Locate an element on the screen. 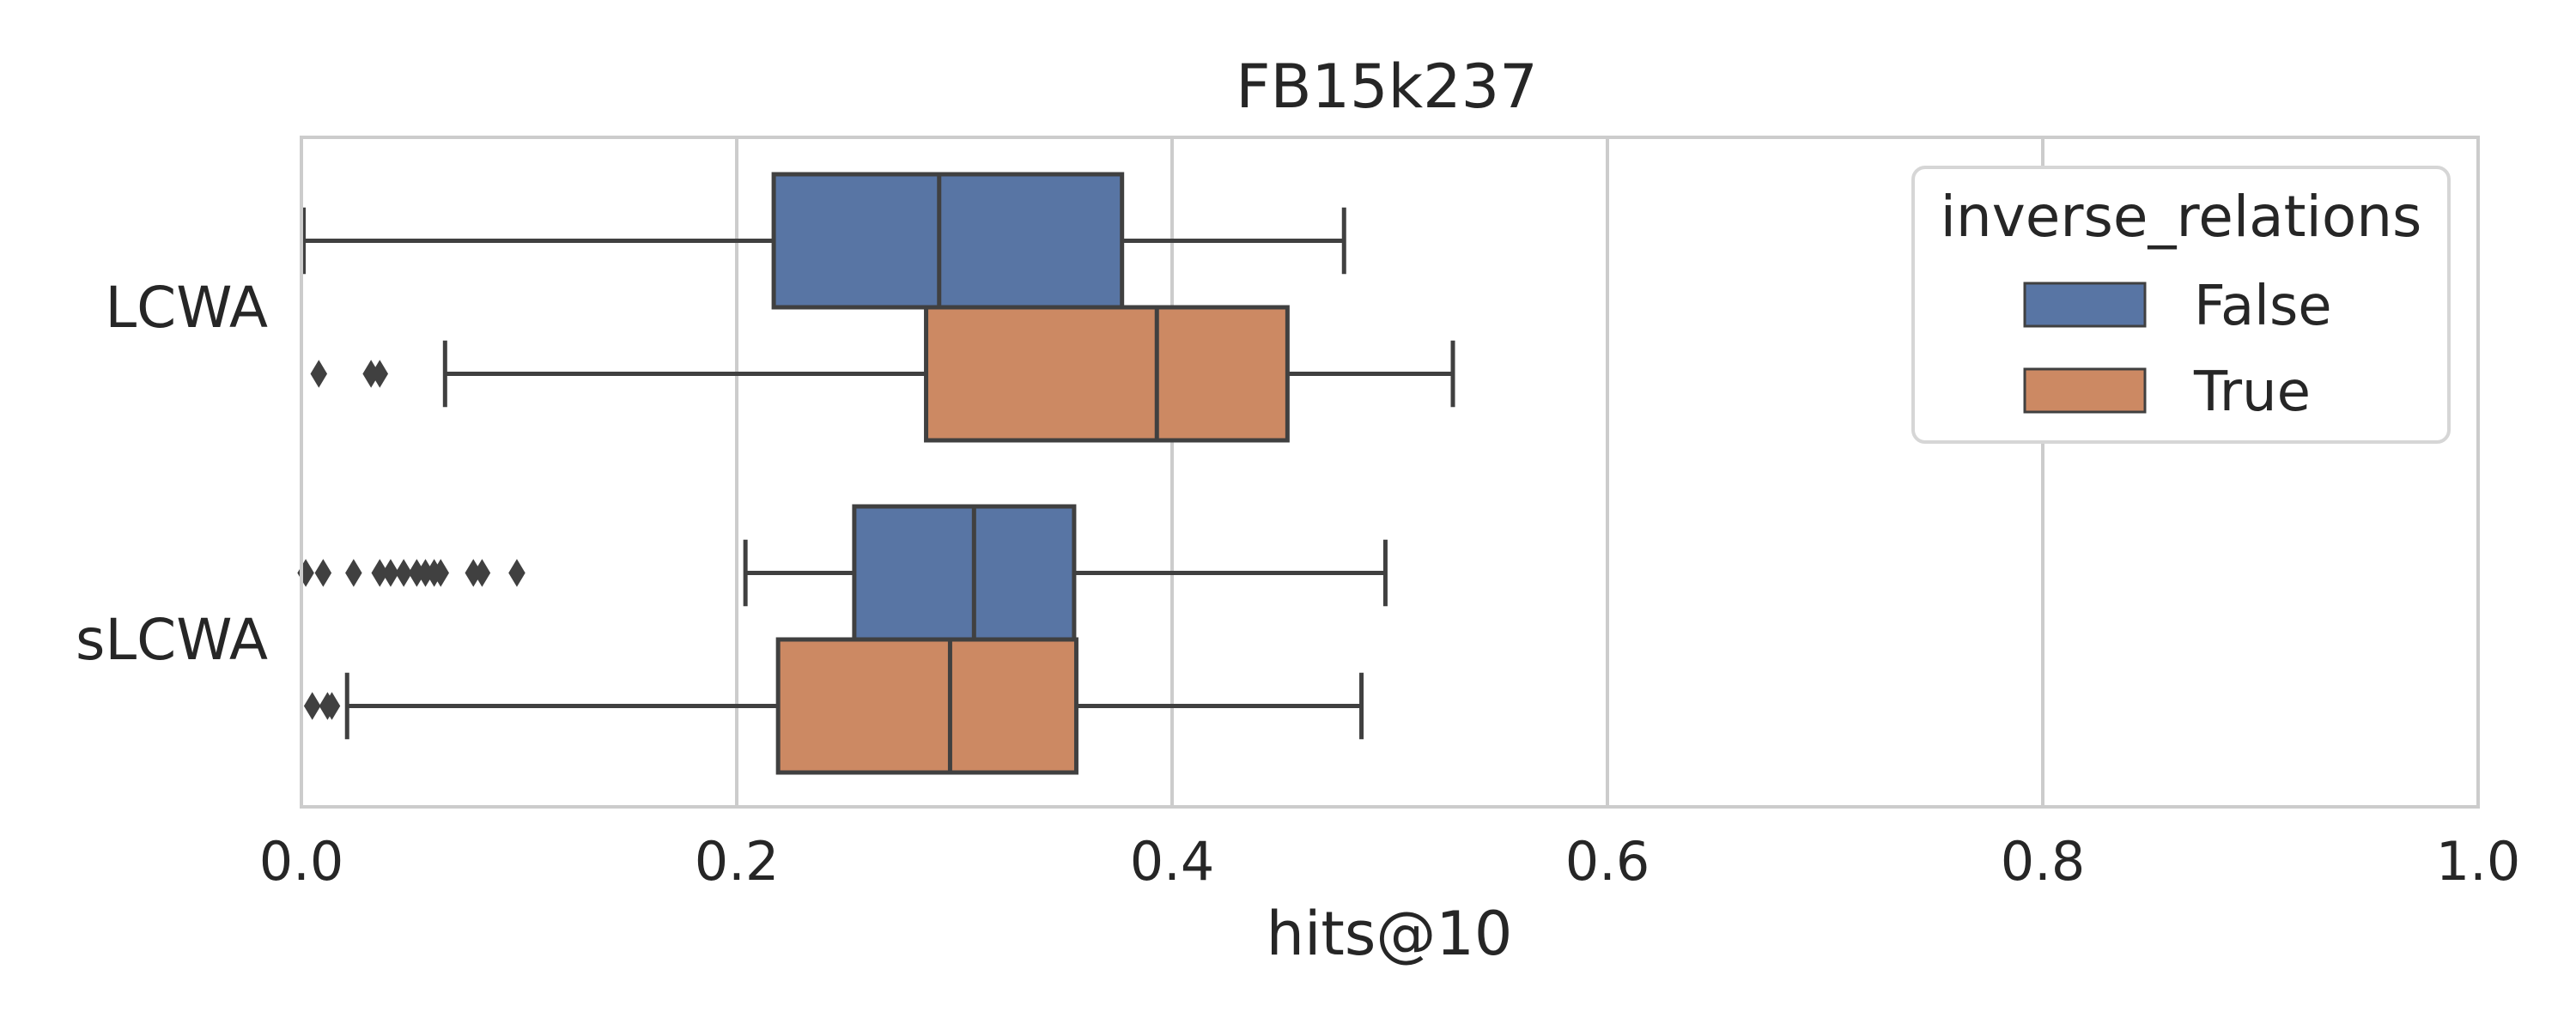 Image resolution: width=2576 pixels, height=1030 pixels. x-axis-label: hits@10 is located at coordinates (1390, 934).